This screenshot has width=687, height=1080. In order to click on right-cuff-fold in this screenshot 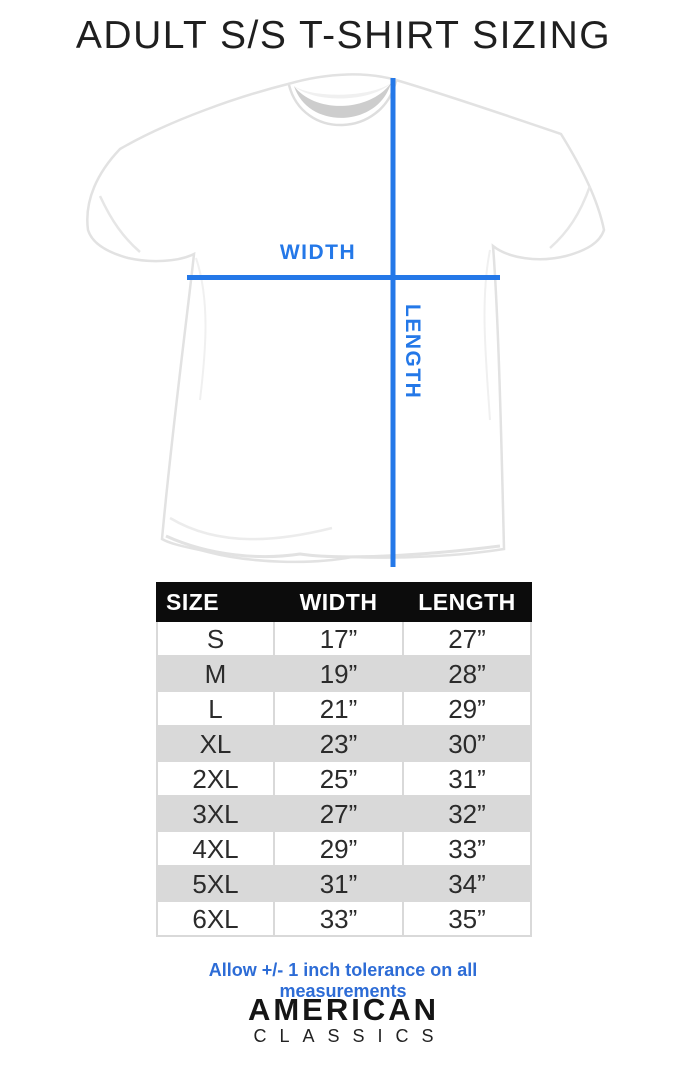, I will do `click(570, 217)`.